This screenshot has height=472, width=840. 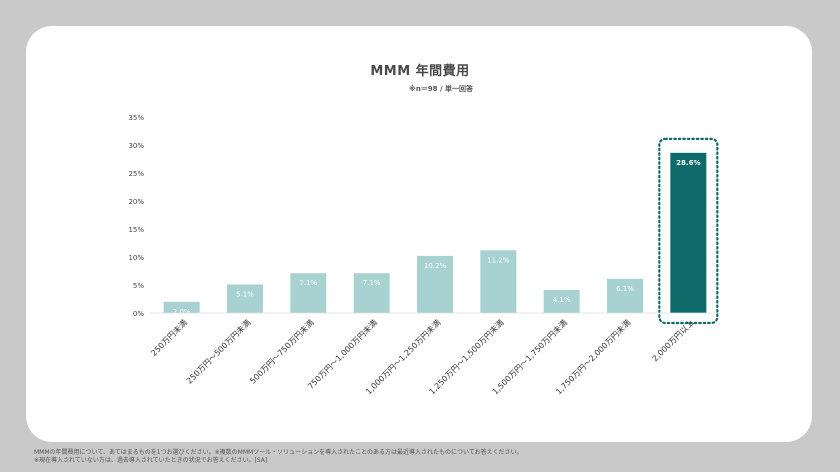 What do you see at coordinates (182, 312) in the screenshot?
I see `data-label: 2.0%` at bounding box center [182, 312].